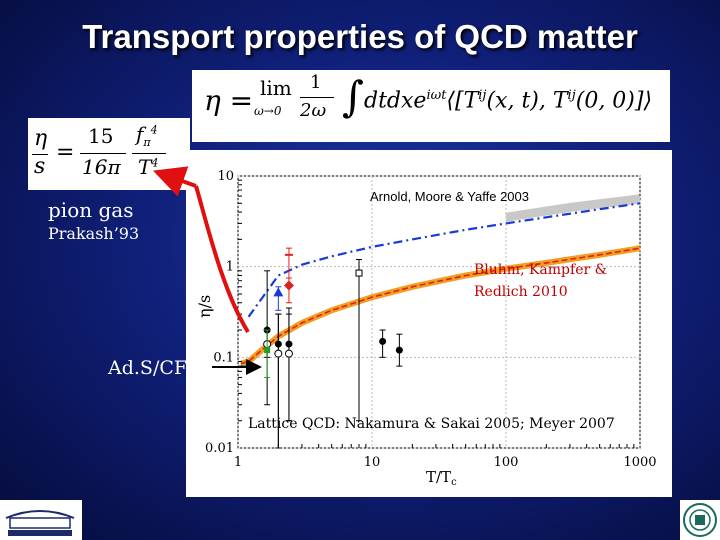 The width and height of the screenshot is (720, 540). I want to click on lattice-point-green-square, so click(267, 350).